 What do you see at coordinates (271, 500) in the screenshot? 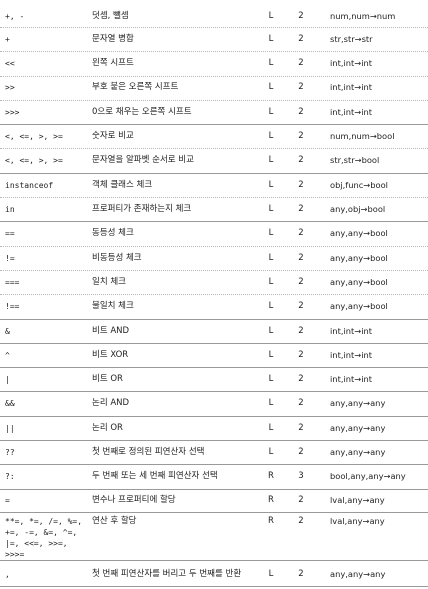
I see `associativity-cell: R` at bounding box center [271, 500].